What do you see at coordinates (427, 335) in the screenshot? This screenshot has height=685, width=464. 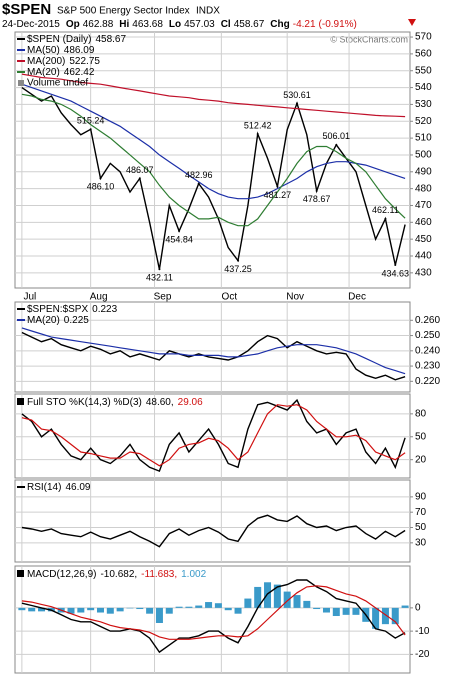 I see `y-tick-label: 0.250` at bounding box center [427, 335].